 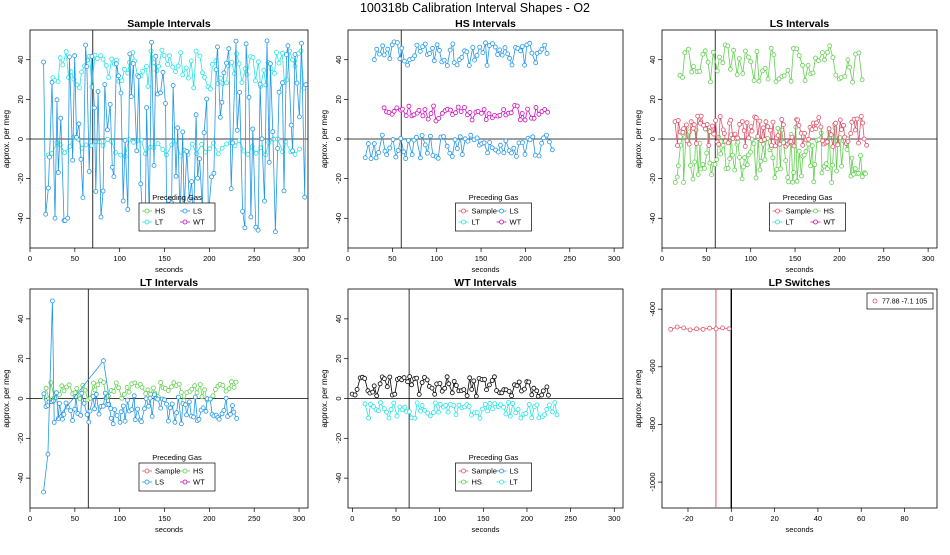 What do you see at coordinates (484, 471) in the screenshot?
I see `legend-entry: Sample` at bounding box center [484, 471].